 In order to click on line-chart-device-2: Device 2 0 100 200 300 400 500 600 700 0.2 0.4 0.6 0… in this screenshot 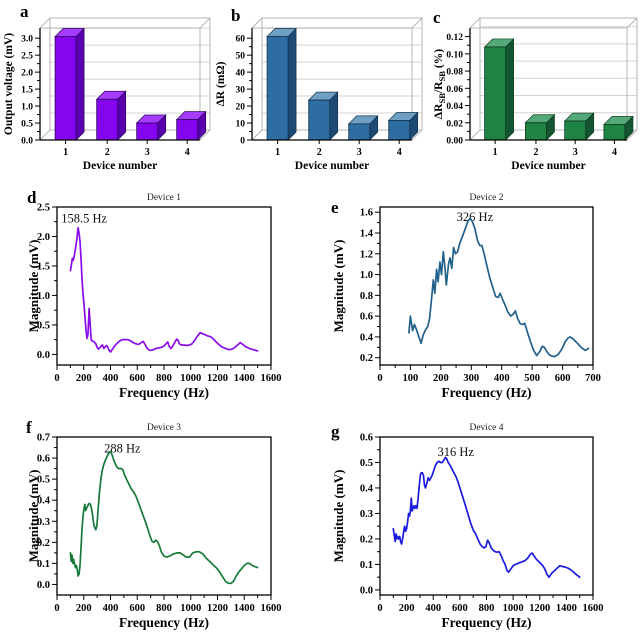, I will do `click(466, 296)`.